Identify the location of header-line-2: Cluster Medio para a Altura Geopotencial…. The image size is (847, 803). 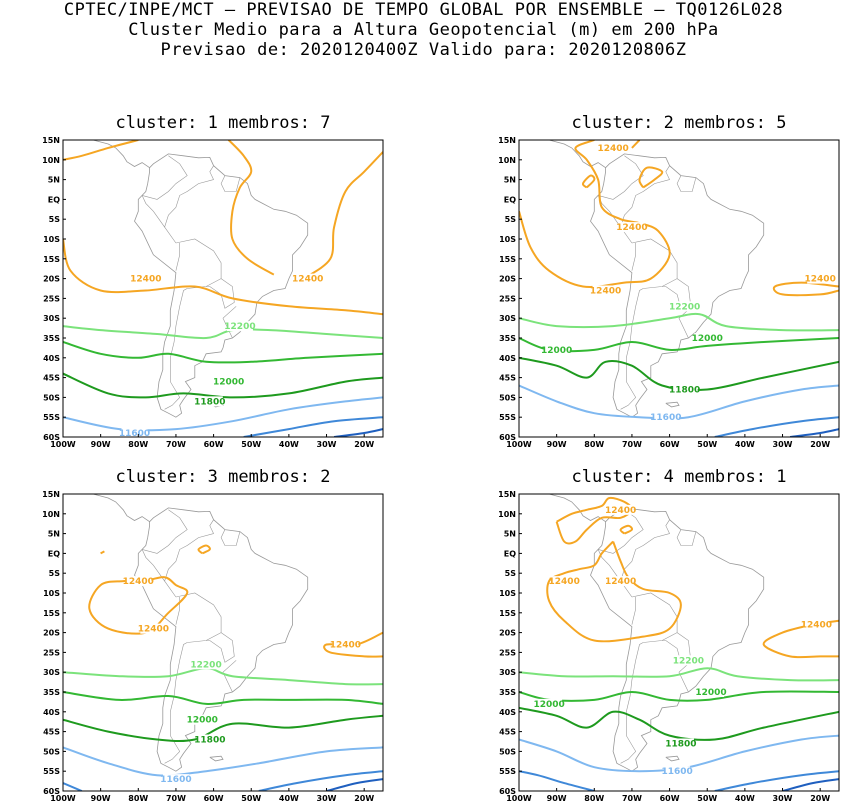
(423, 30).